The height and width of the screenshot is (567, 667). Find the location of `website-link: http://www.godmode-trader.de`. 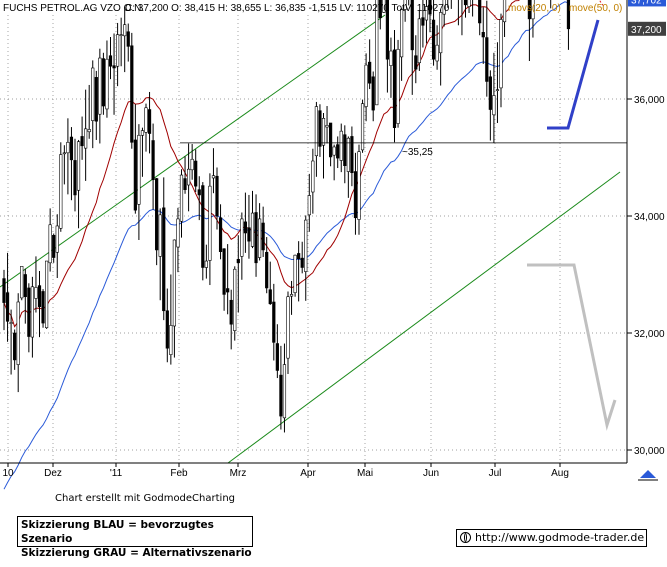

website-link: http://www.godmode-trader.de is located at coordinates (551, 538).